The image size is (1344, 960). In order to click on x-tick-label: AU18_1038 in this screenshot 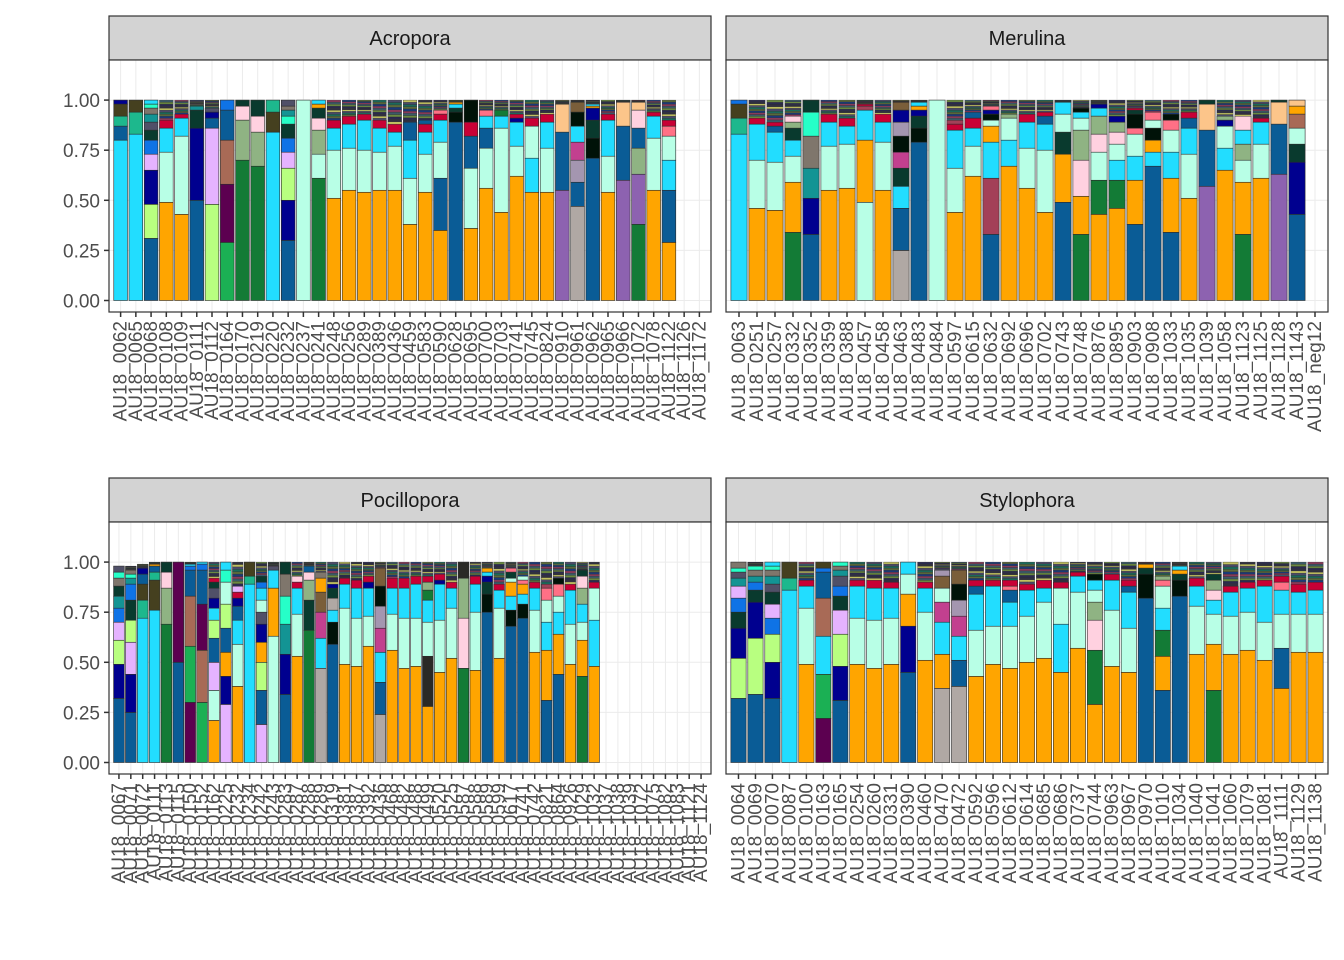, I will do `click(618, 833)`.